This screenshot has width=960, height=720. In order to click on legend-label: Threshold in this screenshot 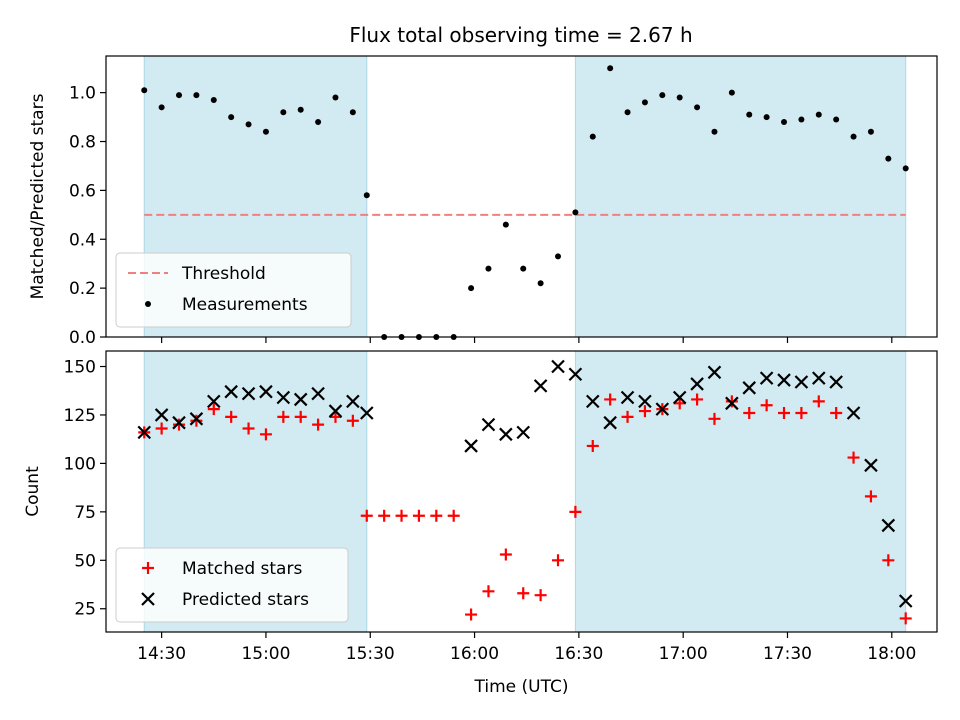, I will do `click(223, 274)`.